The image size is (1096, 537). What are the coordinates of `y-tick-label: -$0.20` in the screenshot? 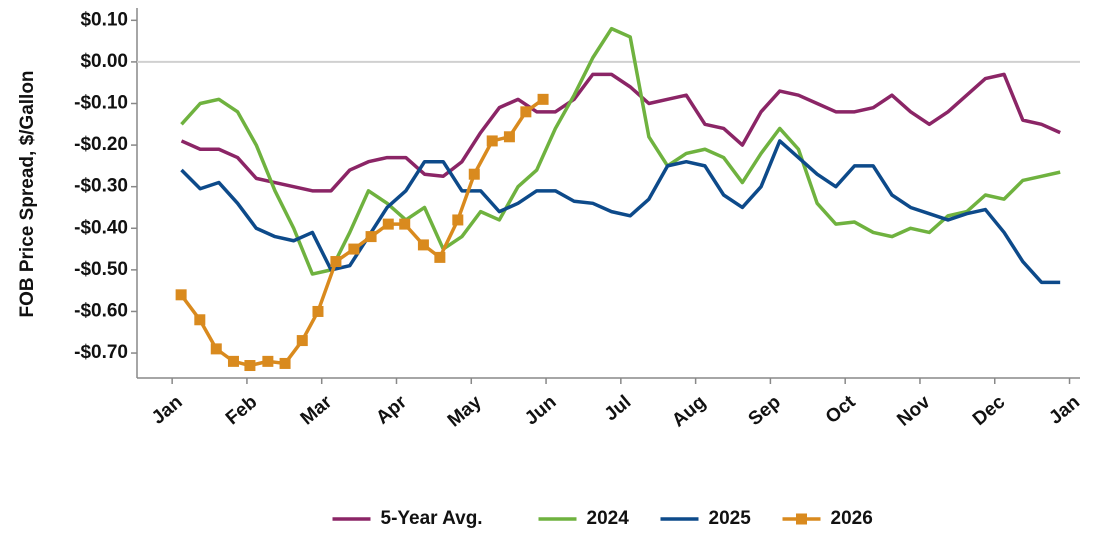 It's located at (101, 144).